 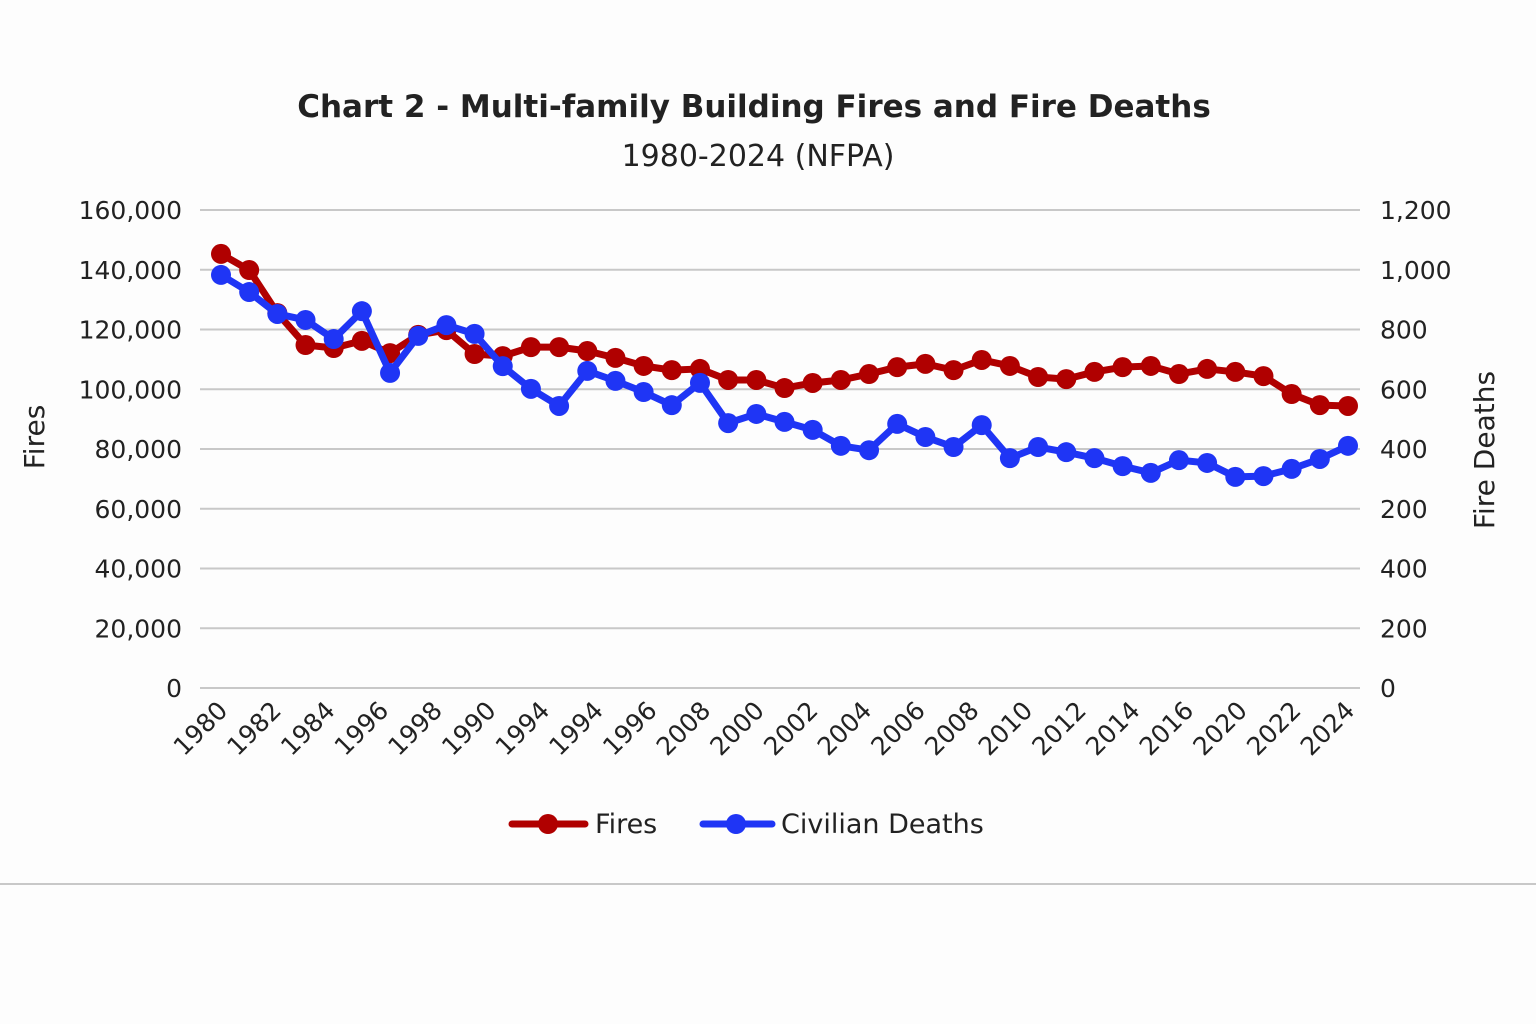 What do you see at coordinates (174, 688) in the screenshot?
I see `y-tick-label: 0` at bounding box center [174, 688].